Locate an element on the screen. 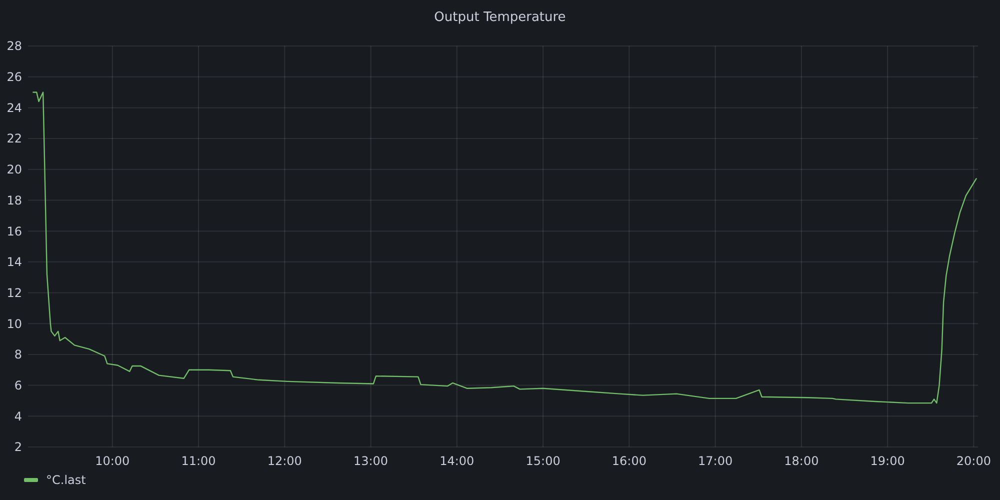 This screenshot has height=500, width=1000. y-tick-label: 24 is located at coordinates (14, 107).